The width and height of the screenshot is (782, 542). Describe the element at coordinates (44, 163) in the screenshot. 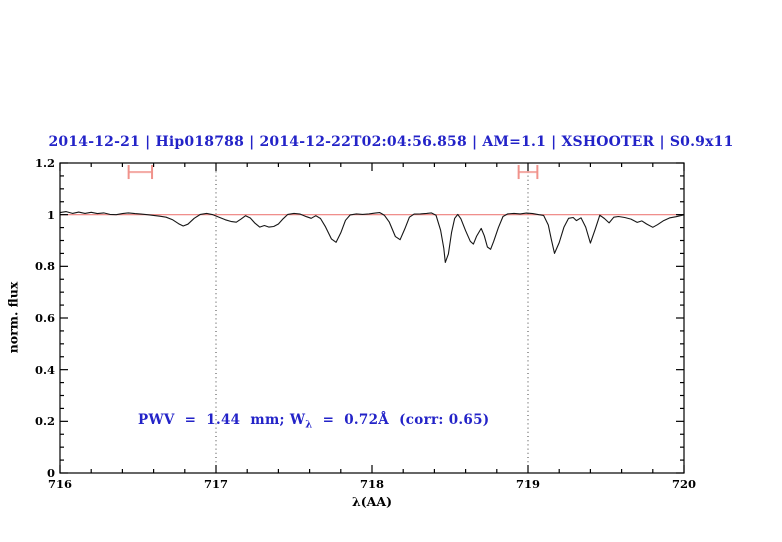

I see `y-tick-label-1.2: 1.2` at that location.